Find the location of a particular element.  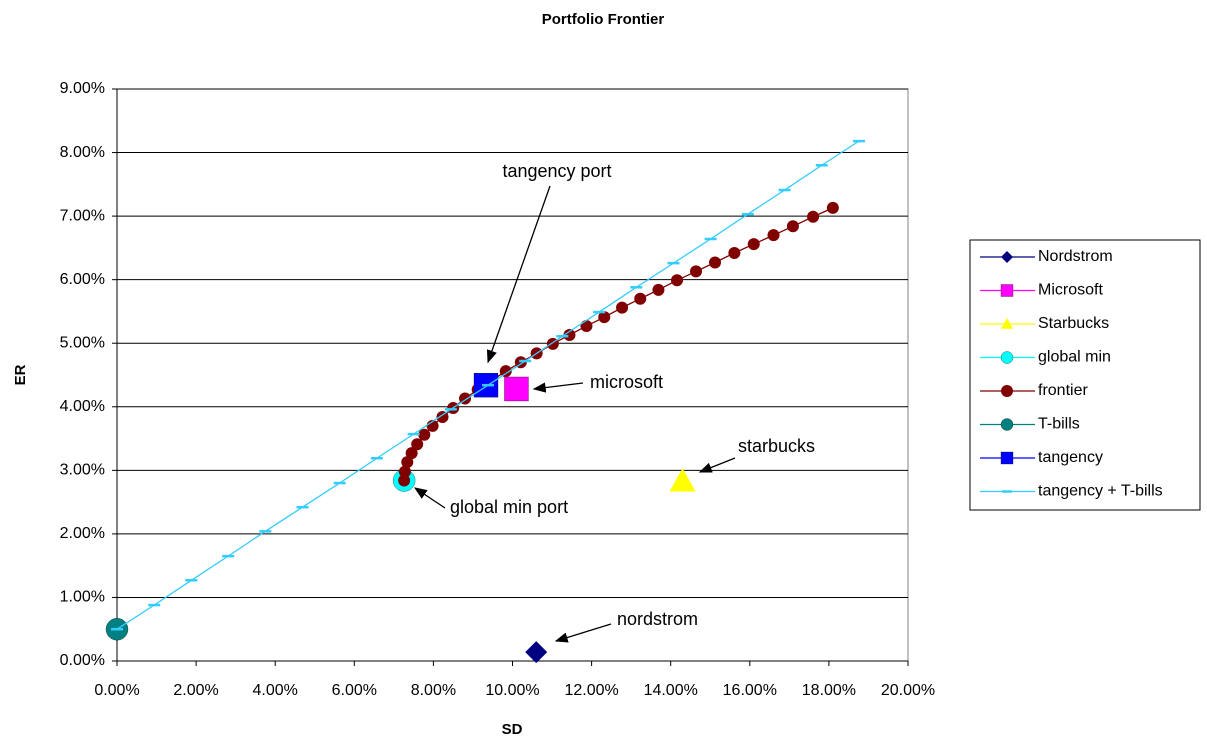

x-tick-label: 10.00% is located at coordinates (512, 690).